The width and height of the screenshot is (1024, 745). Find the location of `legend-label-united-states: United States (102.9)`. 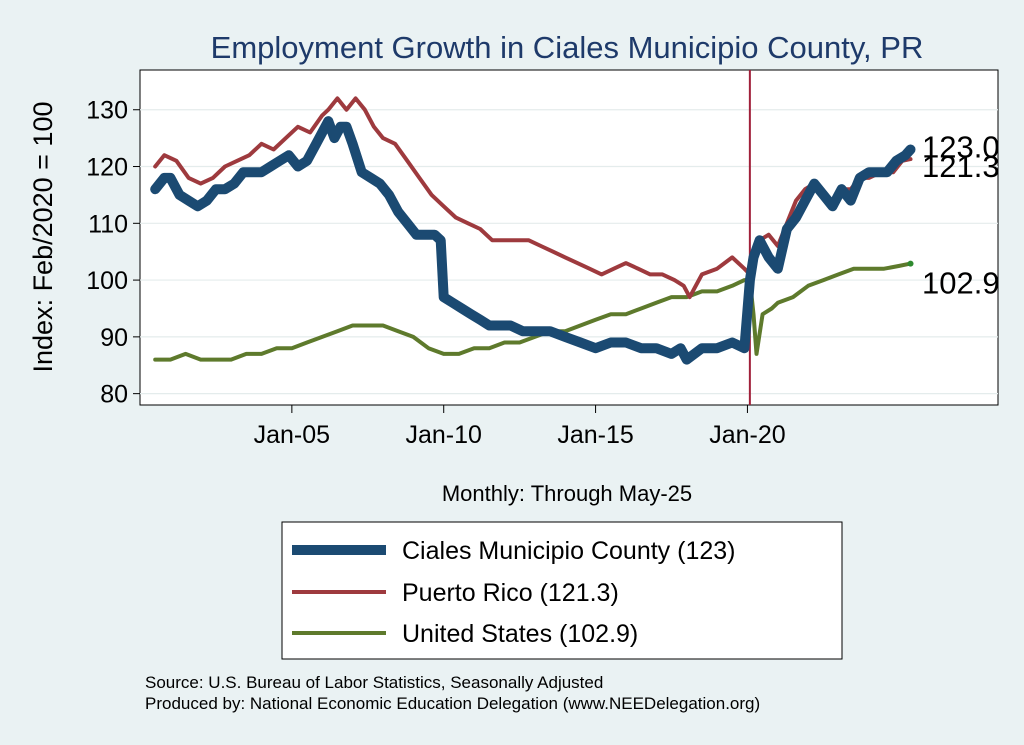

legend-label-united-states: United States (102.9) is located at coordinates (520, 634).